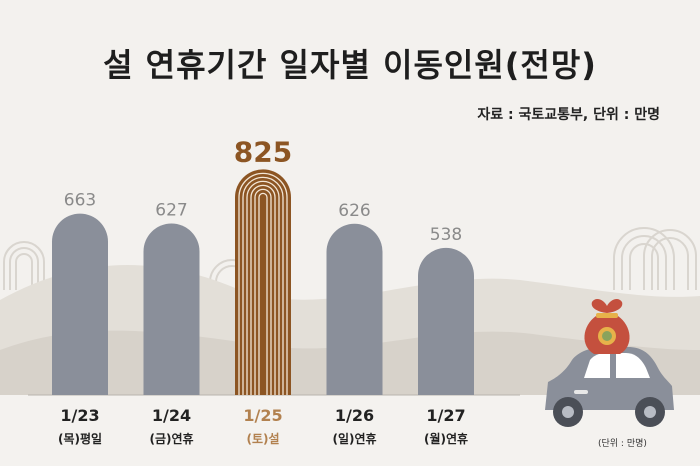 This screenshot has height=466, width=700. What do you see at coordinates (79, 415) in the screenshot?
I see `category-label: 1/23` at bounding box center [79, 415].